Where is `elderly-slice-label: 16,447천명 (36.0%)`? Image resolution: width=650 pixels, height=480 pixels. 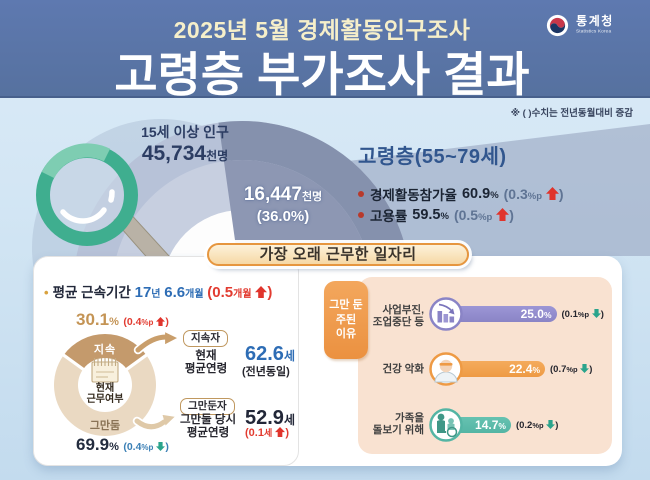
elderly-slice-label: 16,447천명 (36.0%) is located at coordinates (283, 204).